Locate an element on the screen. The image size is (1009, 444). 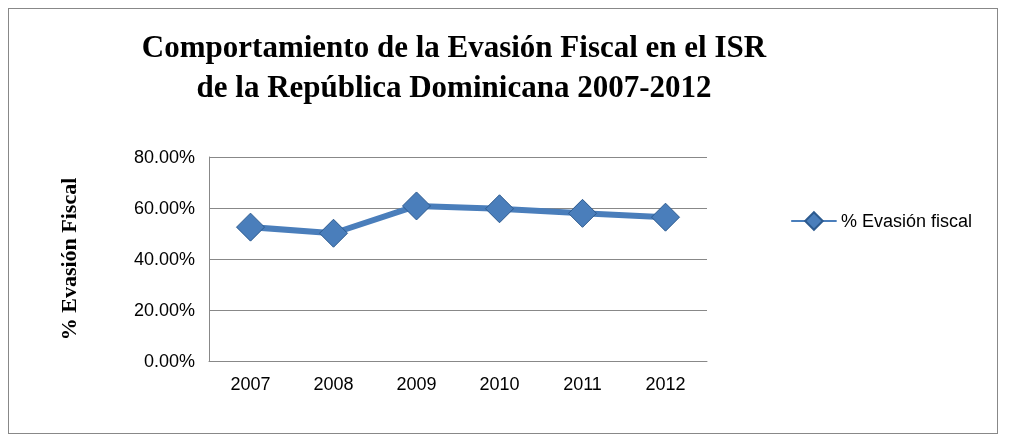
y-tick-label: 20.00% is located at coordinates (164, 310).